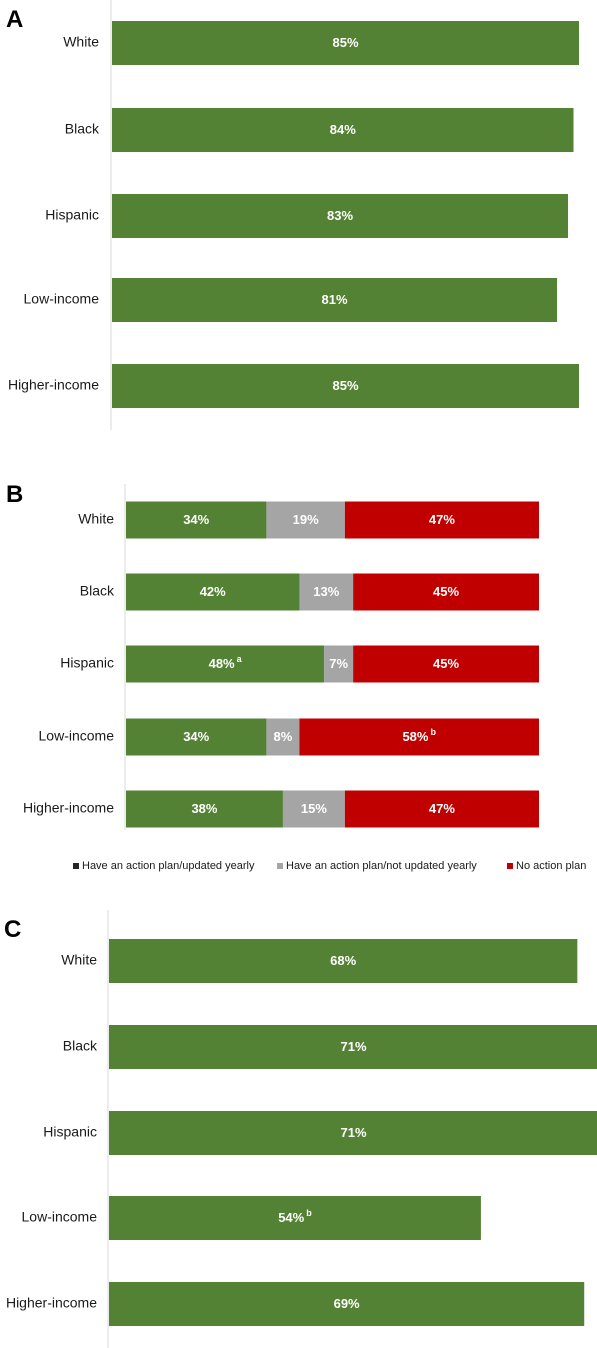  I want to click on panel-c-label: C, so click(12, 929).